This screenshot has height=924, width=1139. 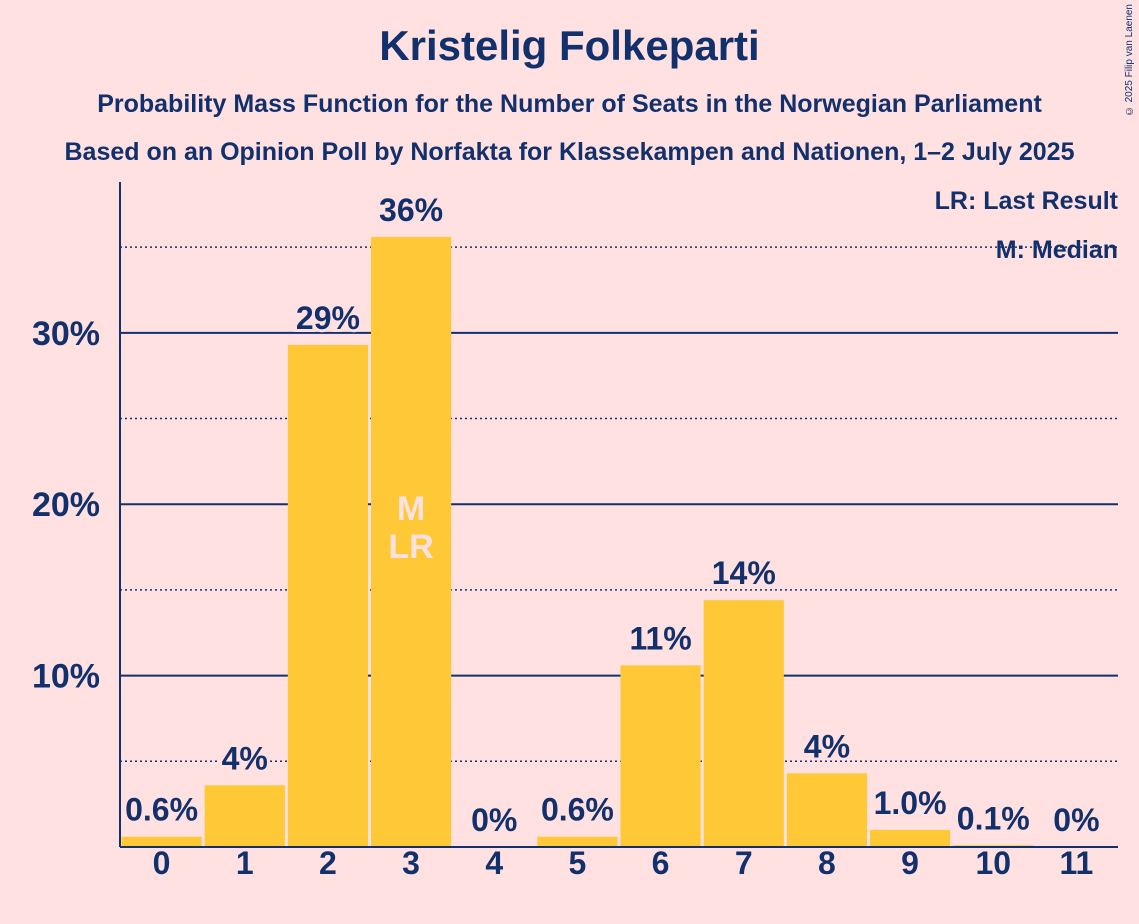 I want to click on data-label: 11%, so click(x=660, y=638).